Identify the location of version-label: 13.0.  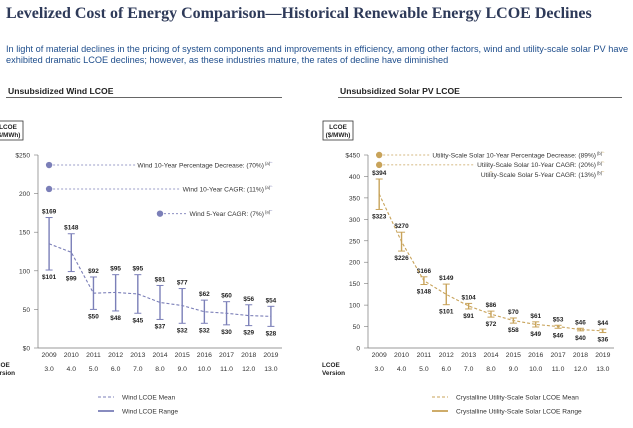
(602, 369).